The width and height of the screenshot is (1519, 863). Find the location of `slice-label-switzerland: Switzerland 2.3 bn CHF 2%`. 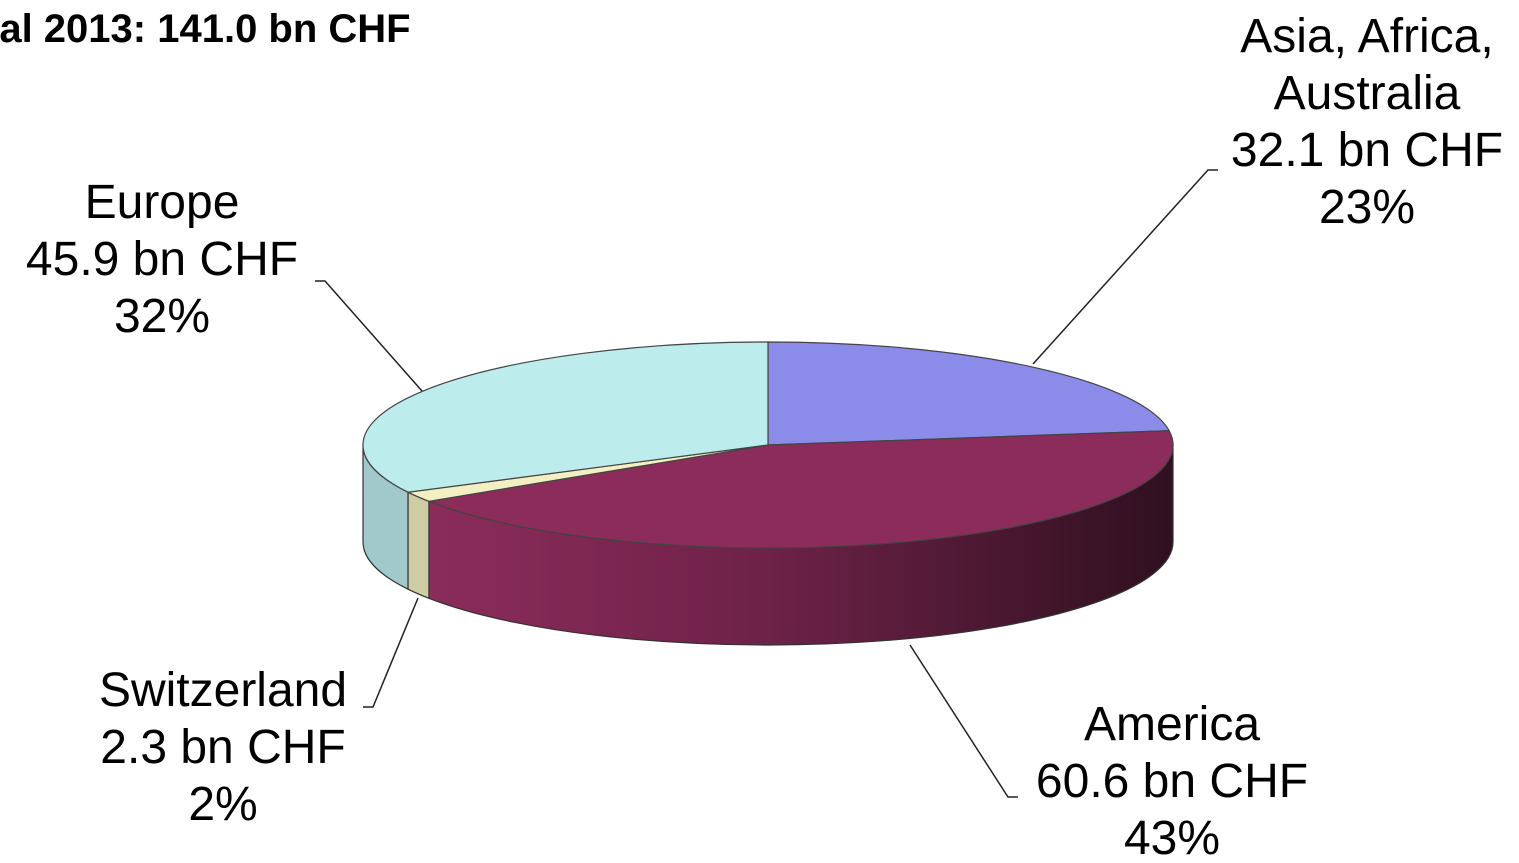

slice-label-switzerland: Switzerland 2.3 bn CHF 2% is located at coordinates (223, 747).